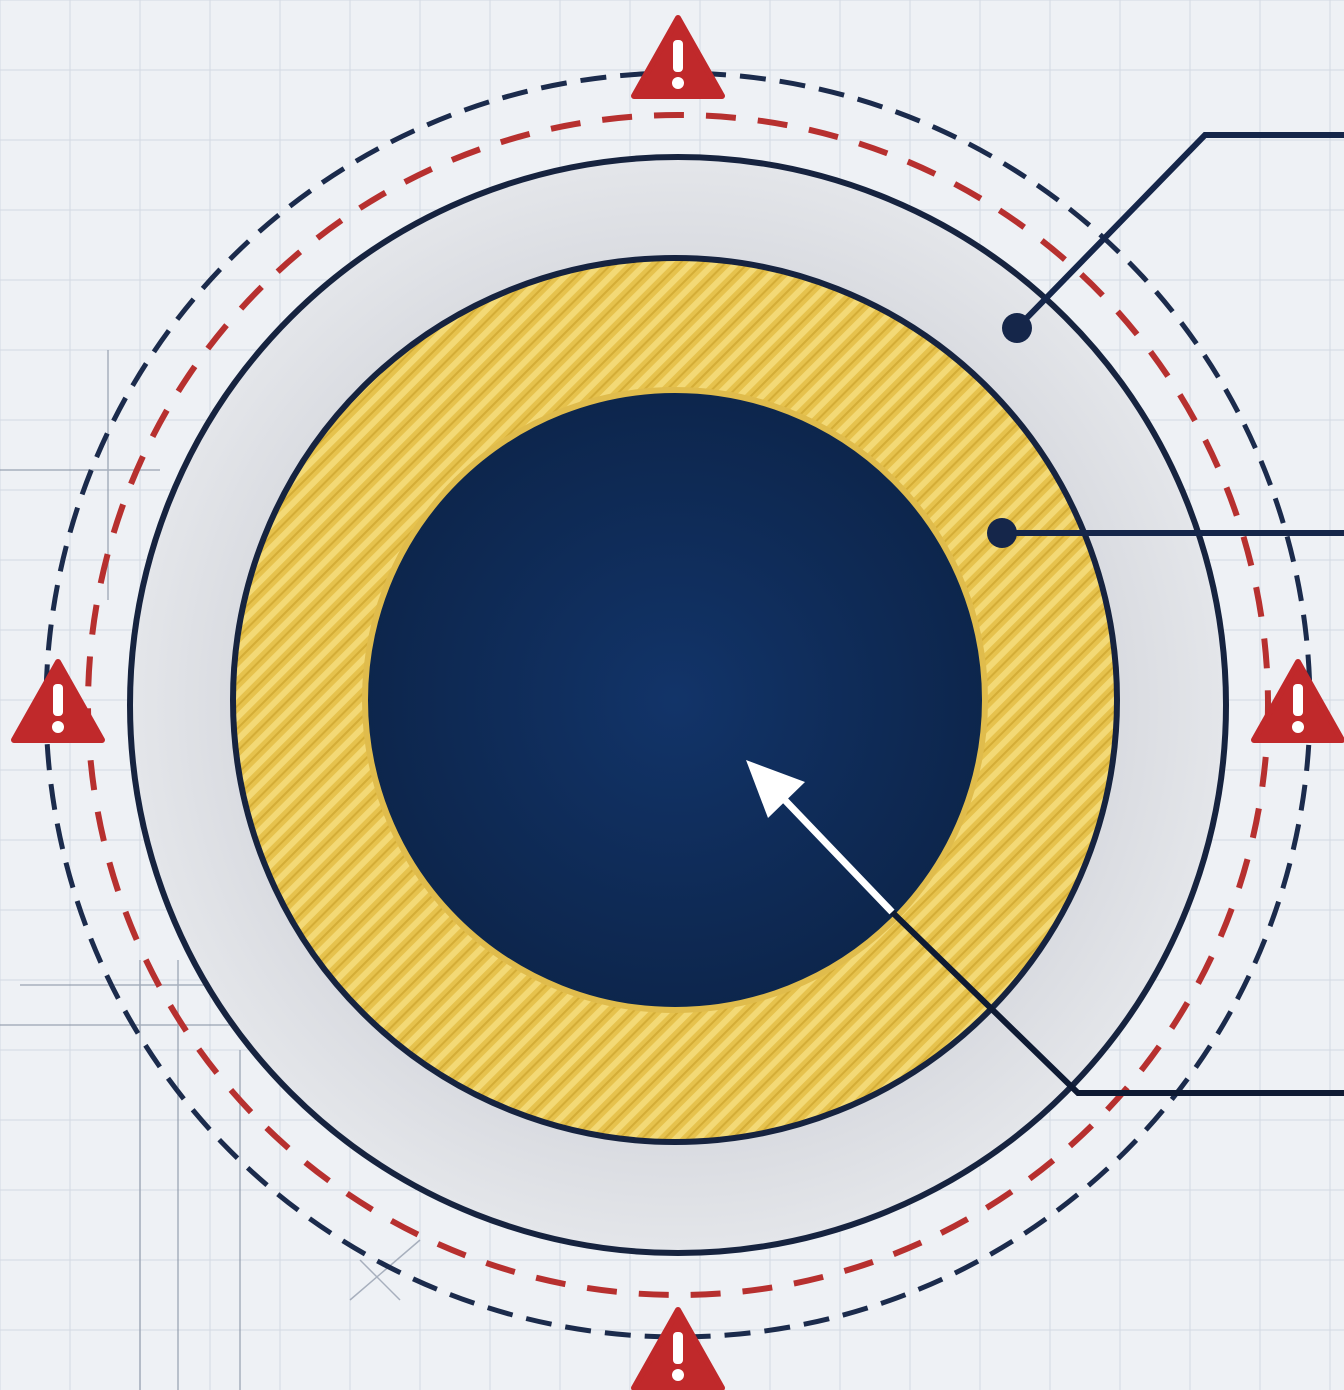 This screenshot has width=1344, height=1390. I want to click on callout-core, so click(1045, 928).